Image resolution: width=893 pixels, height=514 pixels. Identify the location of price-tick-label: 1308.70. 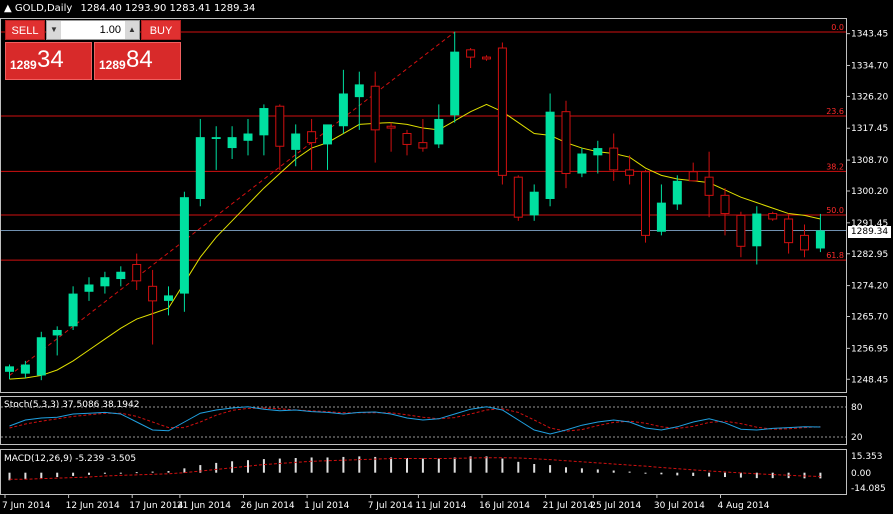
(869, 161).